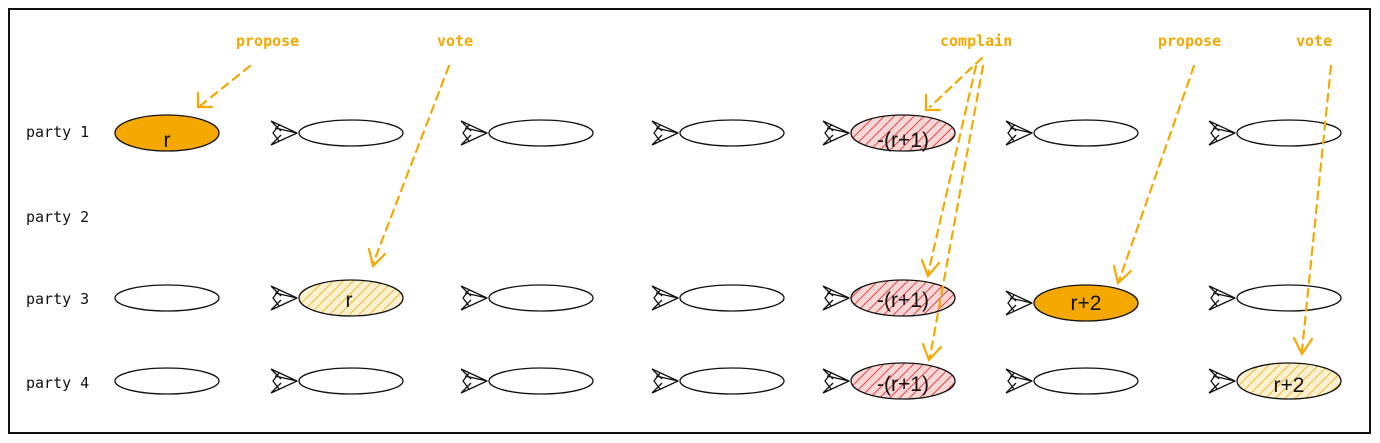 The image size is (1380, 443). I want to click on message-arrow-party4-col5, so click(1019, 381).